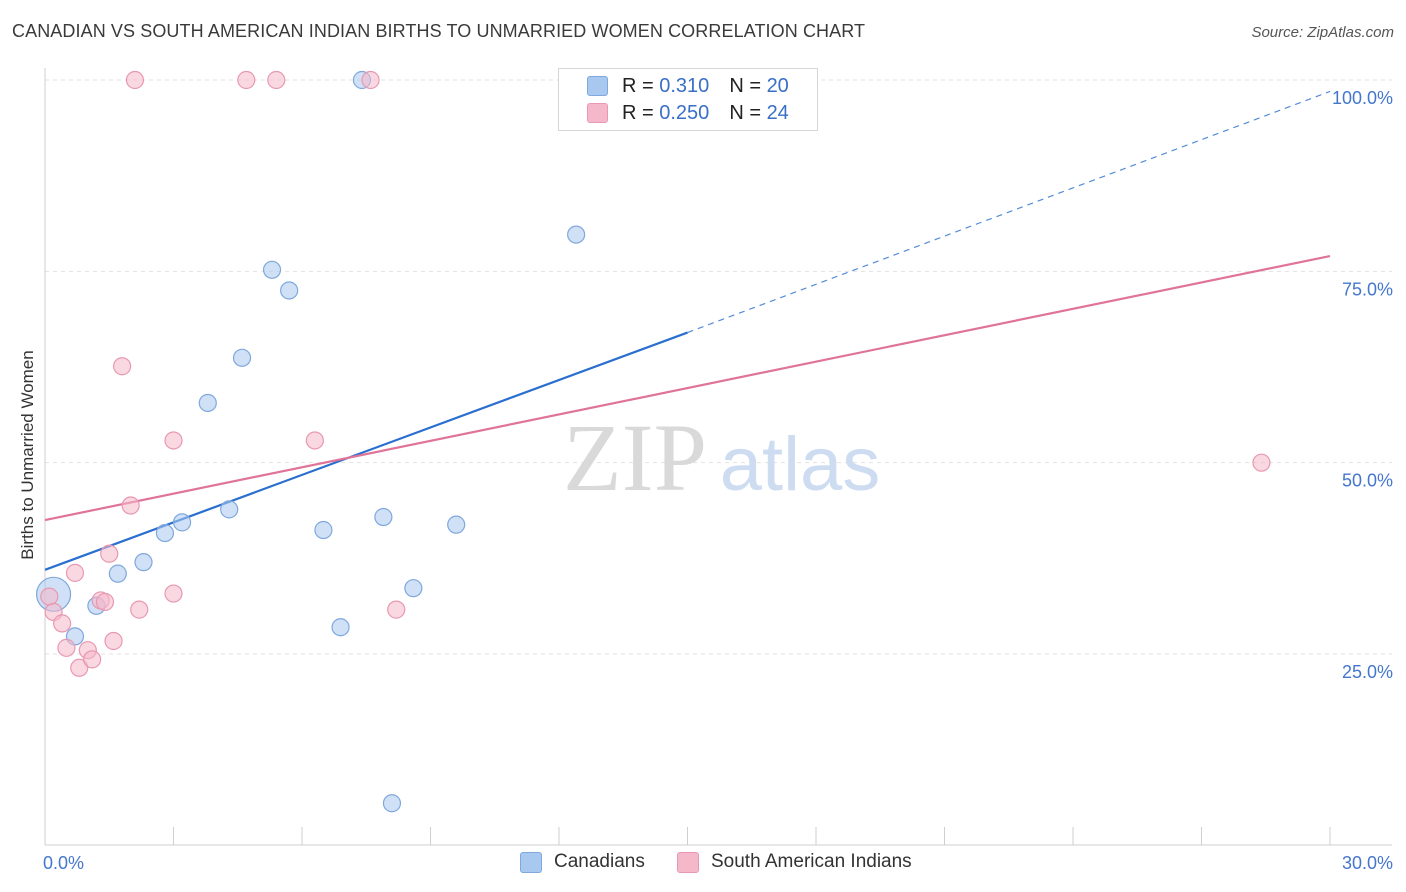 The width and height of the screenshot is (1406, 892). Describe the element at coordinates (366, 451) in the screenshot. I see `trend-line-canadians` at that location.